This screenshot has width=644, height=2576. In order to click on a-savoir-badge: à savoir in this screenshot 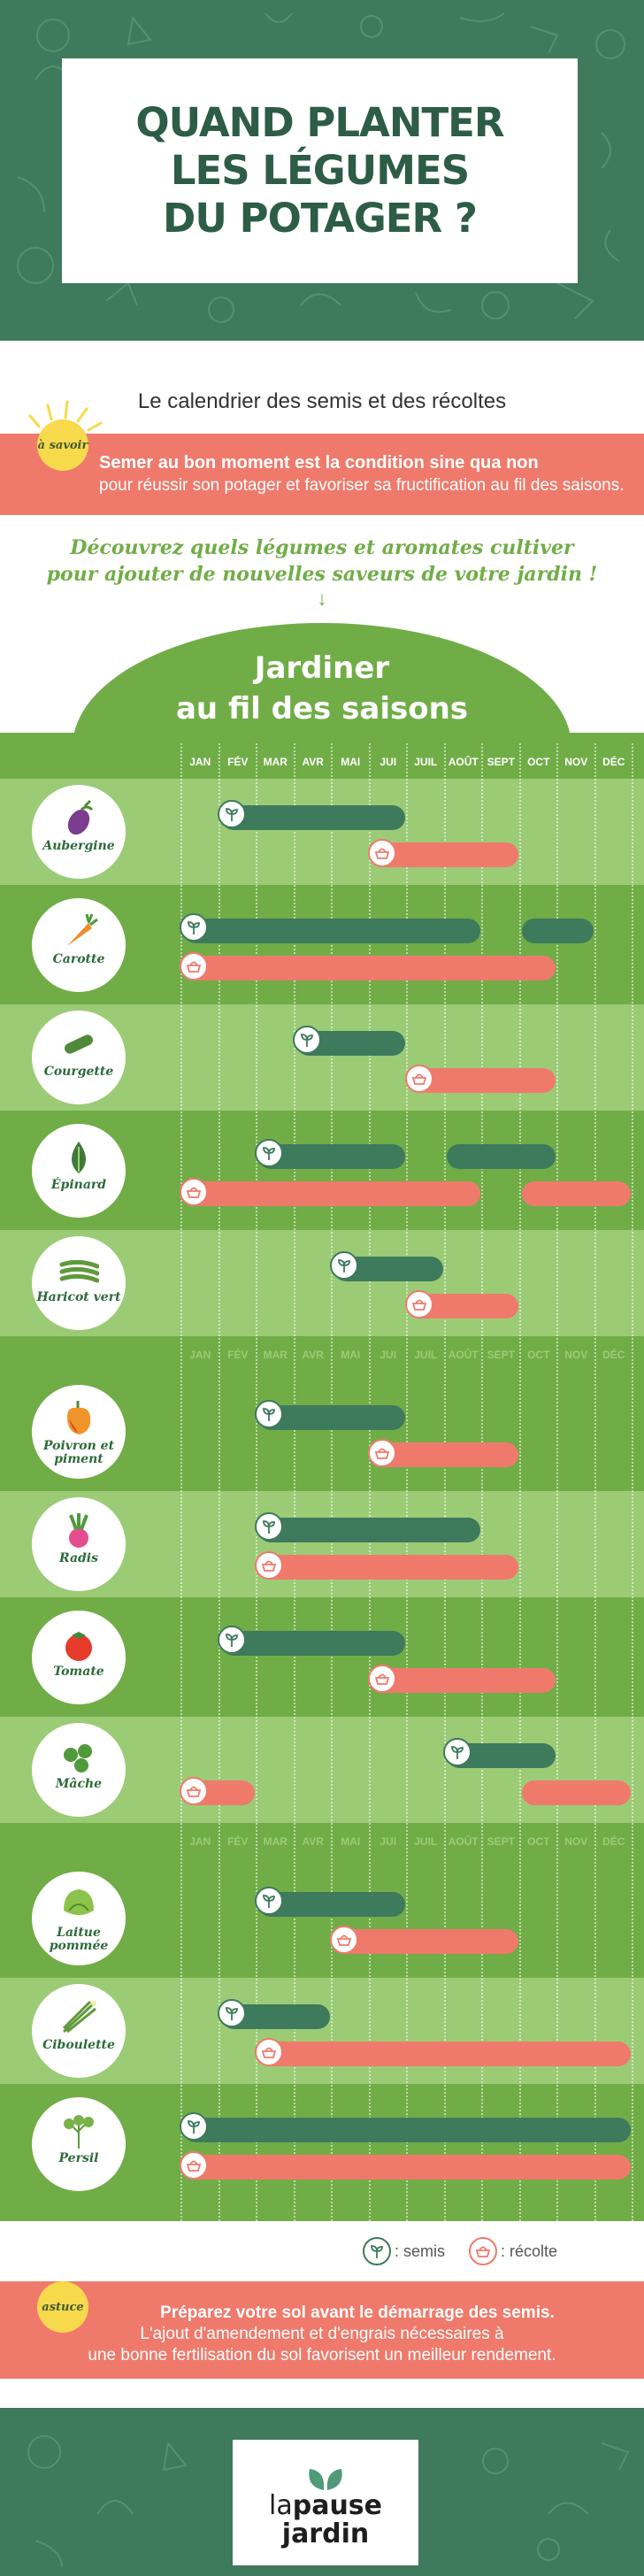, I will do `click(62, 445)`.